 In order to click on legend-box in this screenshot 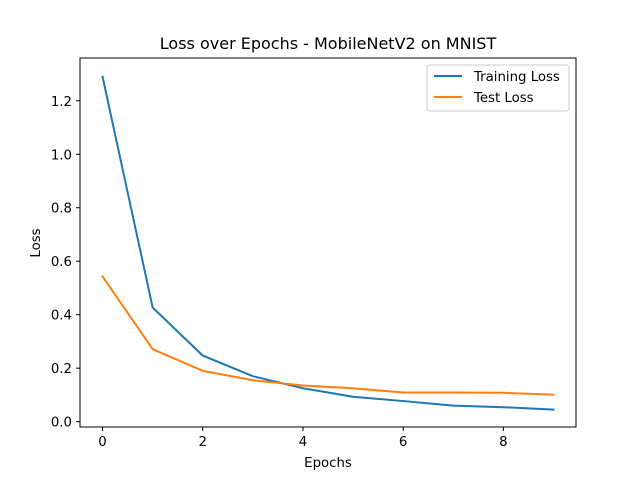, I will do `click(498, 88)`.